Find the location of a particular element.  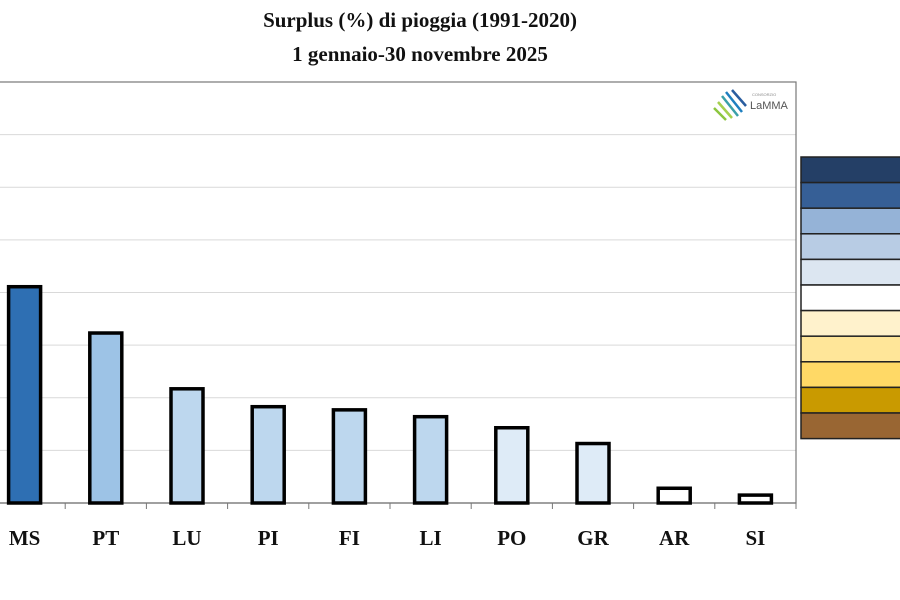

logo-stripes-icon is located at coordinates (730, 105).